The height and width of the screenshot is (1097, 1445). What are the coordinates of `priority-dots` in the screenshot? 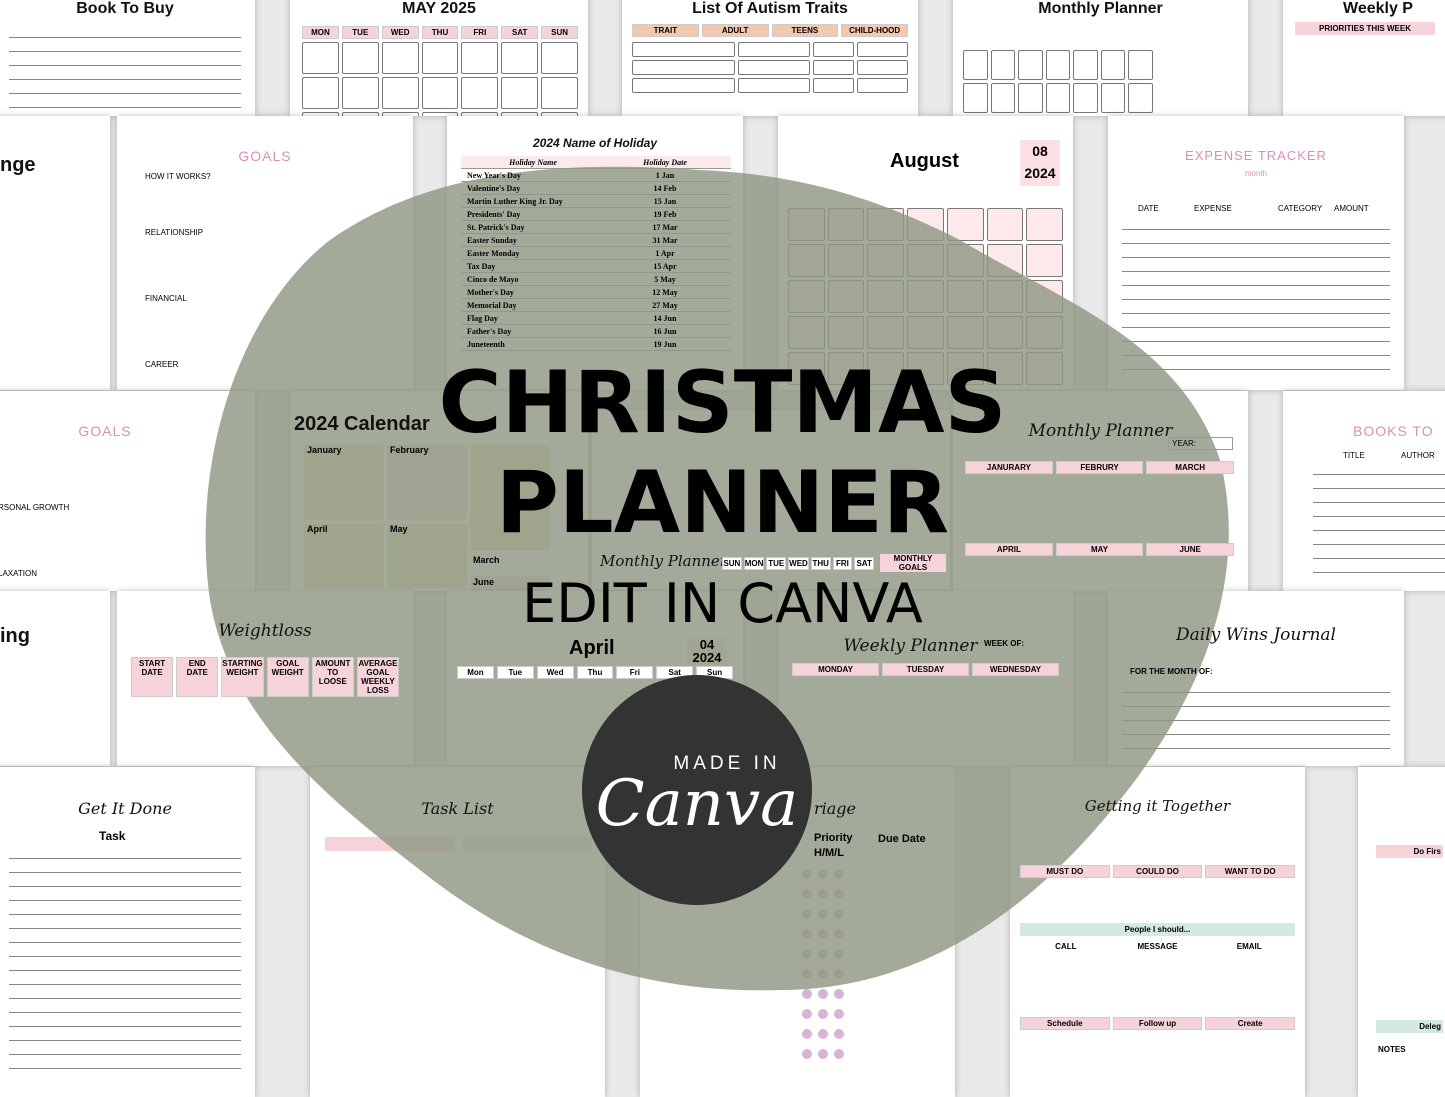 It's located at (823, 969).